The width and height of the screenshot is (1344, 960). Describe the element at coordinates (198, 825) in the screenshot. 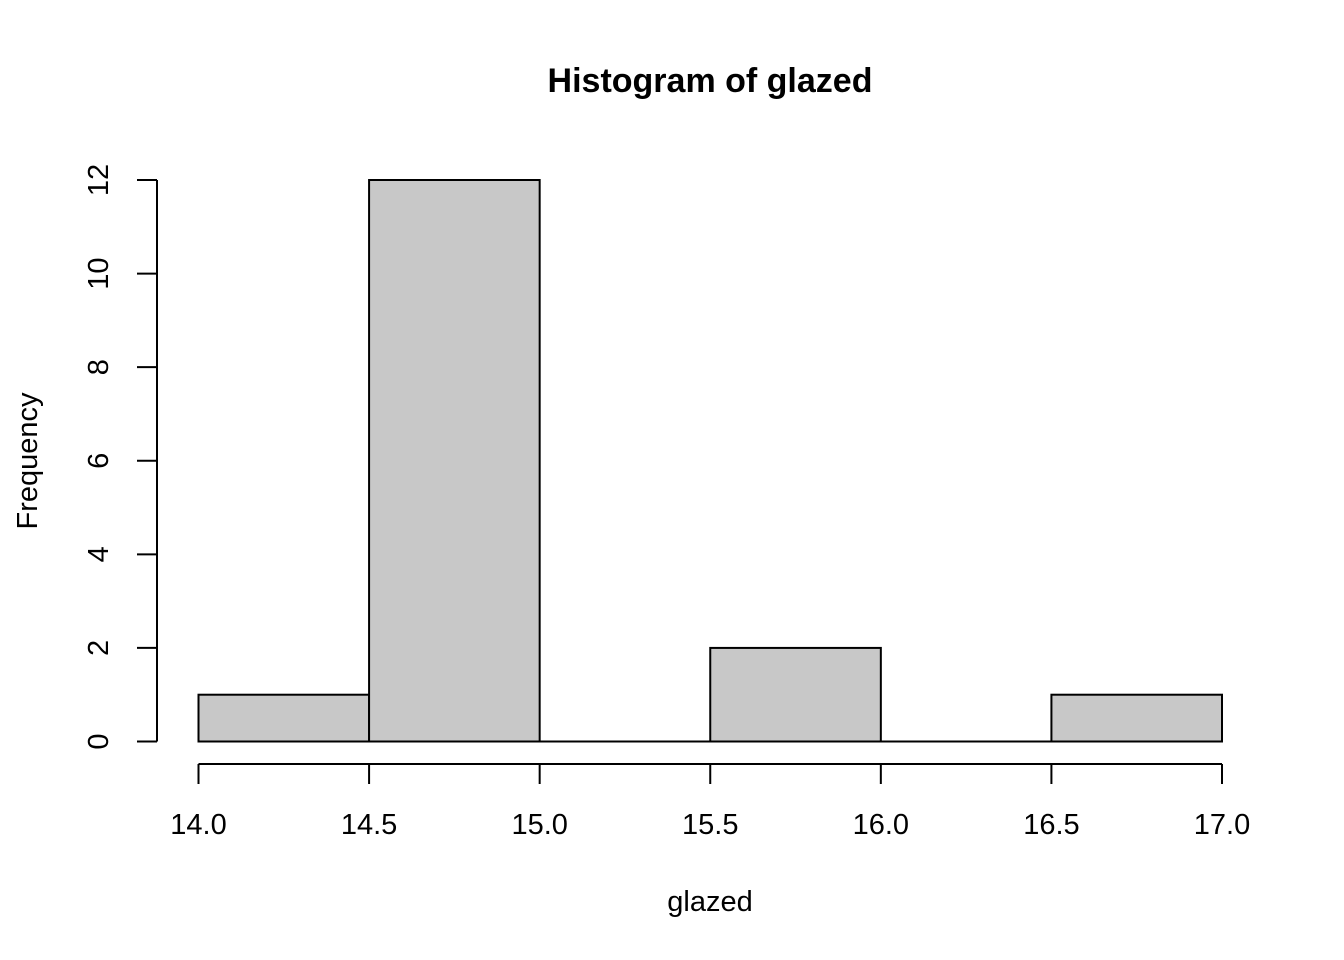

I see `x-tick-label: 14.0` at that location.